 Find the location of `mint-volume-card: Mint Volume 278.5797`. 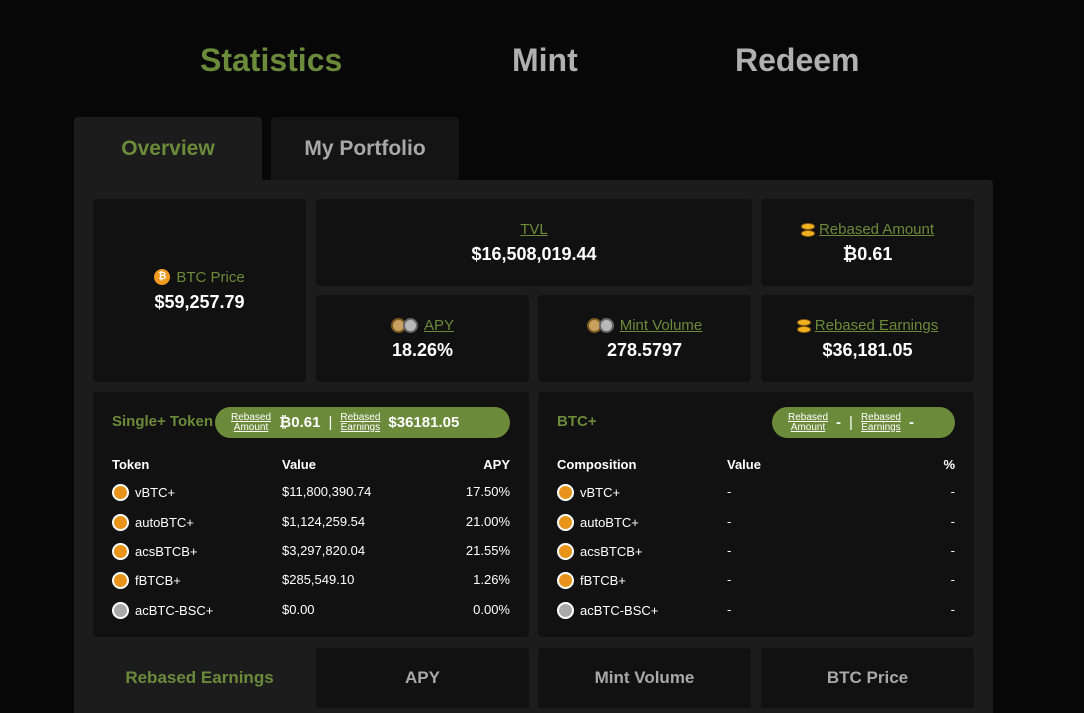

mint-volume-card: Mint Volume 278.5797 is located at coordinates (644, 338).